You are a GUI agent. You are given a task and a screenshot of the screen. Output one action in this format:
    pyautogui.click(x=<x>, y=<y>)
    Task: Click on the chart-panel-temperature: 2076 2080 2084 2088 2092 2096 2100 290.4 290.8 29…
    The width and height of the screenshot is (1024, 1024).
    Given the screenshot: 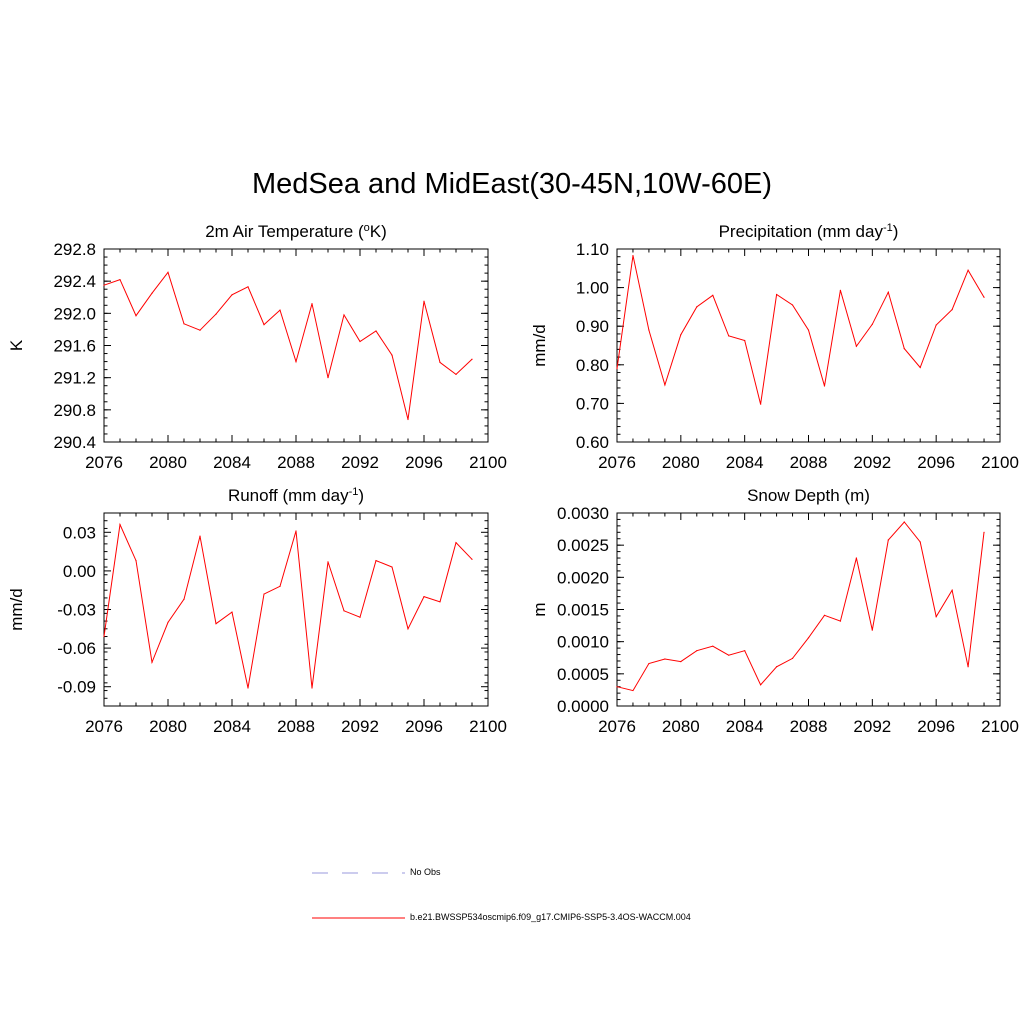 What is the action you would take?
    pyautogui.click(x=257, y=347)
    